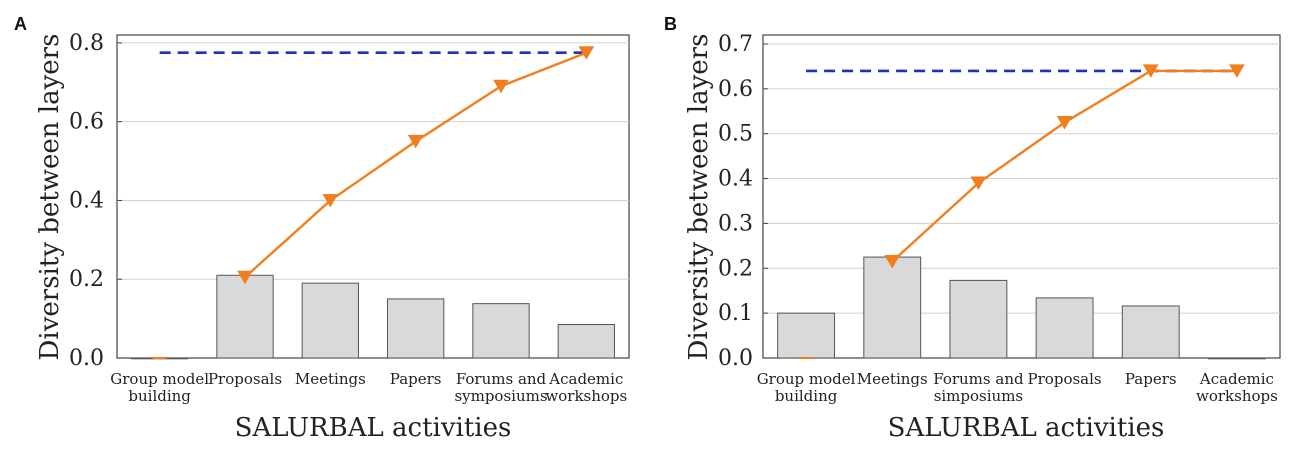 This screenshot has width=1301, height=449. I want to click on bars-a, so click(373, 317).